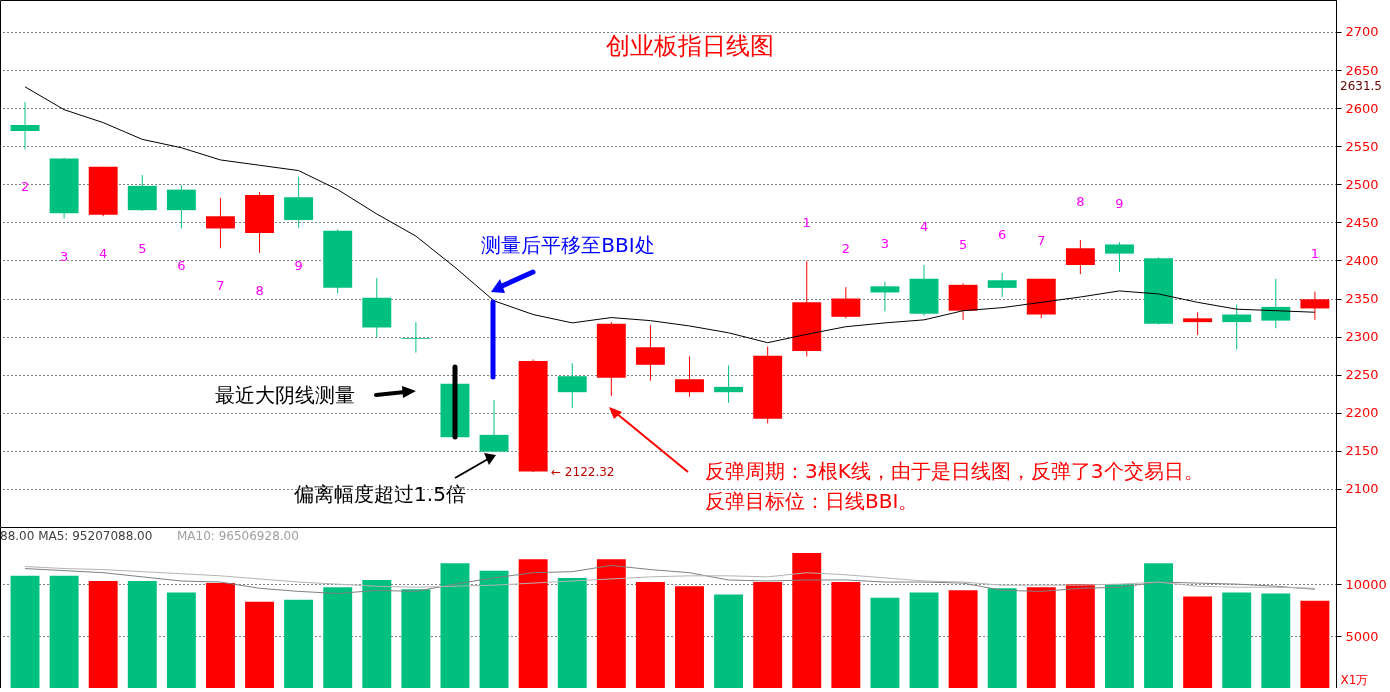 Image resolution: width=1390 pixels, height=692 pixels. Describe the element at coordinates (1366, 584) in the screenshot. I see `y-tick-label: 10000` at that location.